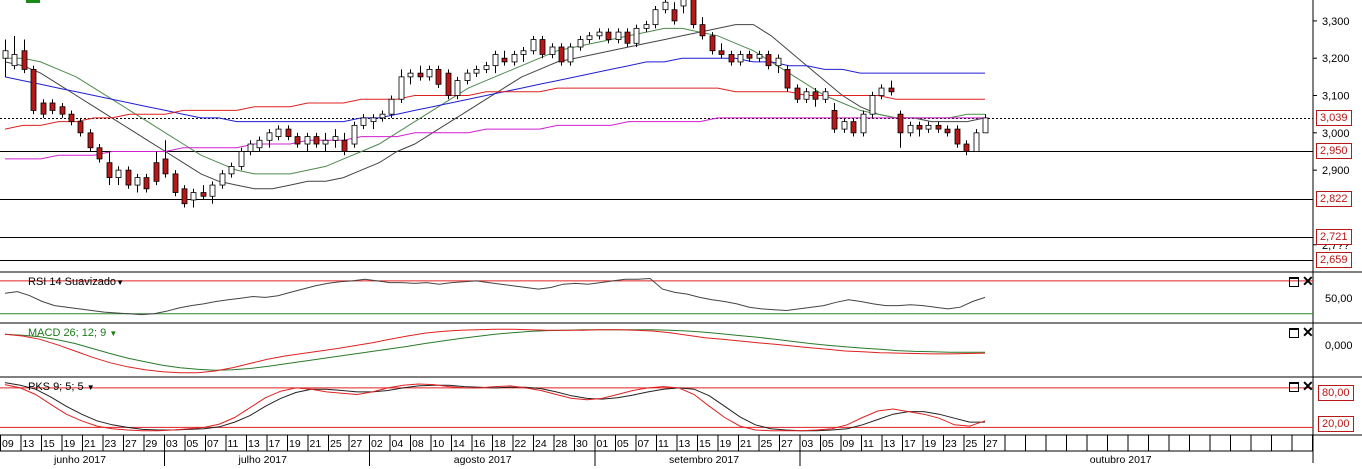 Image resolution: width=1362 pixels, height=469 pixels. Describe the element at coordinates (1294, 387) in the screenshot. I see `pks-maximize-button` at that location.